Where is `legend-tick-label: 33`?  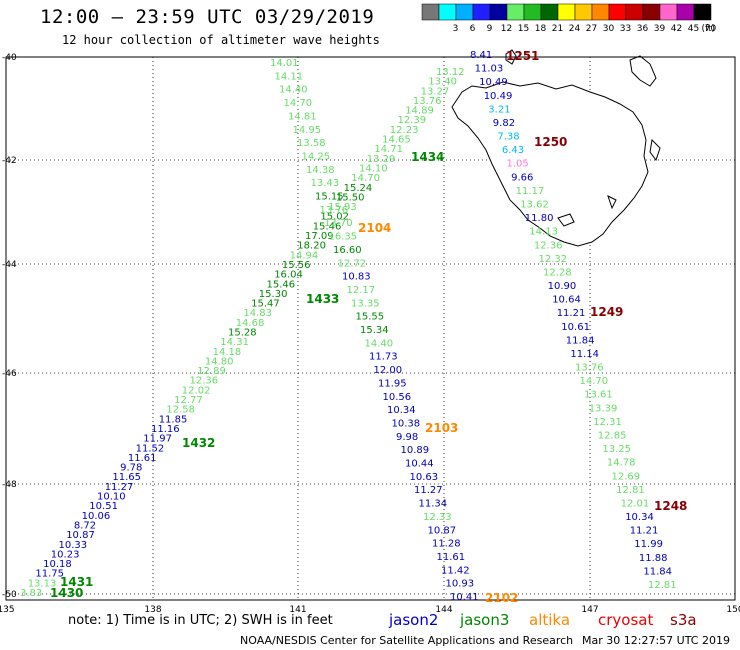
legend-tick-label: 33 is located at coordinates (625, 29).